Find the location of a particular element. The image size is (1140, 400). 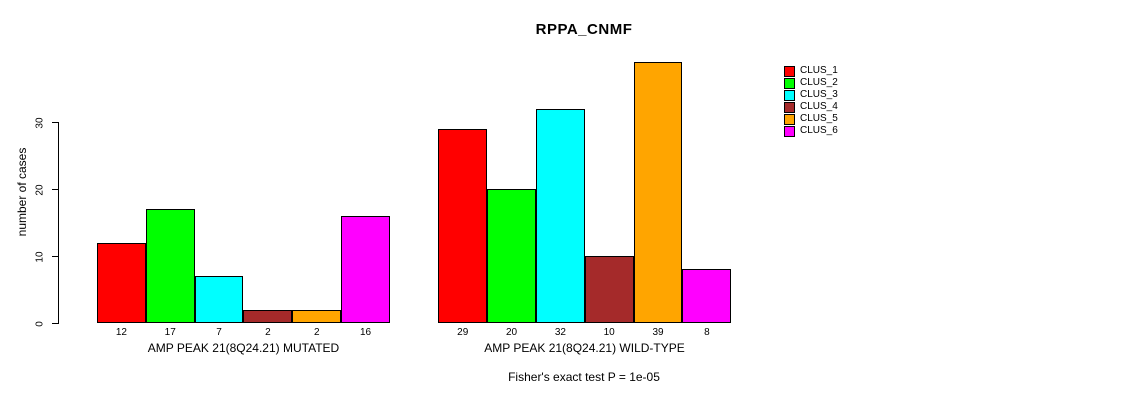

y-axis-tick-label: 30 is located at coordinates (40, 122).